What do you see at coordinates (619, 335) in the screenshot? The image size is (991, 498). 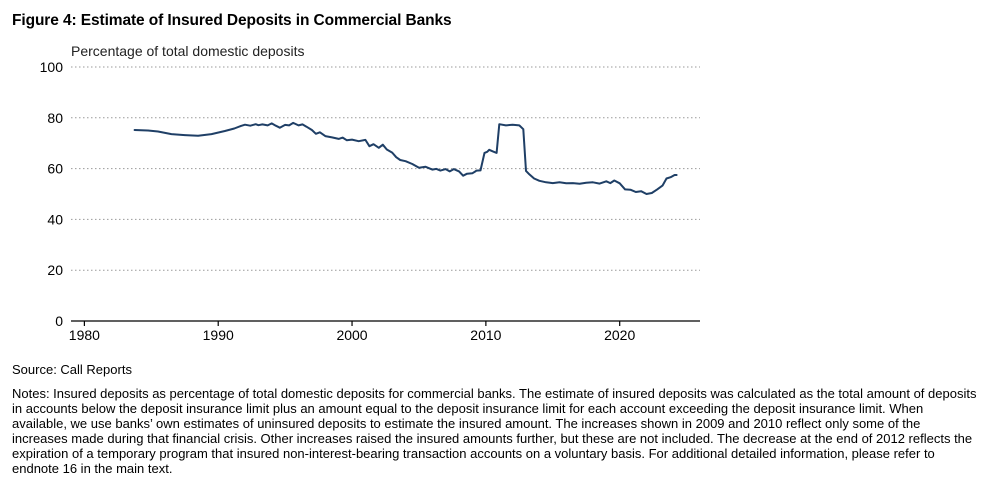 I see `x-tick-label: 2020` at bounding box center [619, 335].